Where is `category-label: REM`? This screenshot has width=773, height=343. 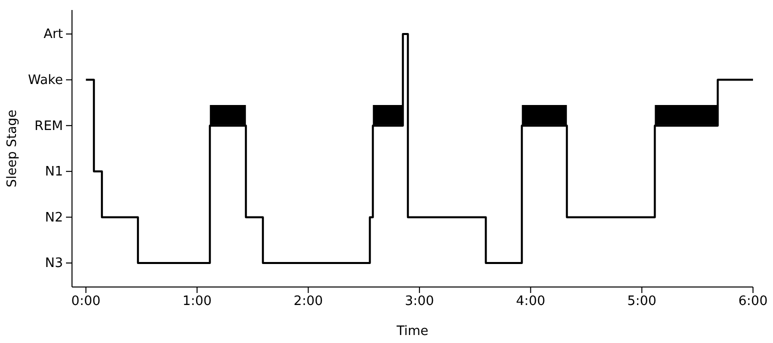
category-label: REM is located at coordinates (48, 126).